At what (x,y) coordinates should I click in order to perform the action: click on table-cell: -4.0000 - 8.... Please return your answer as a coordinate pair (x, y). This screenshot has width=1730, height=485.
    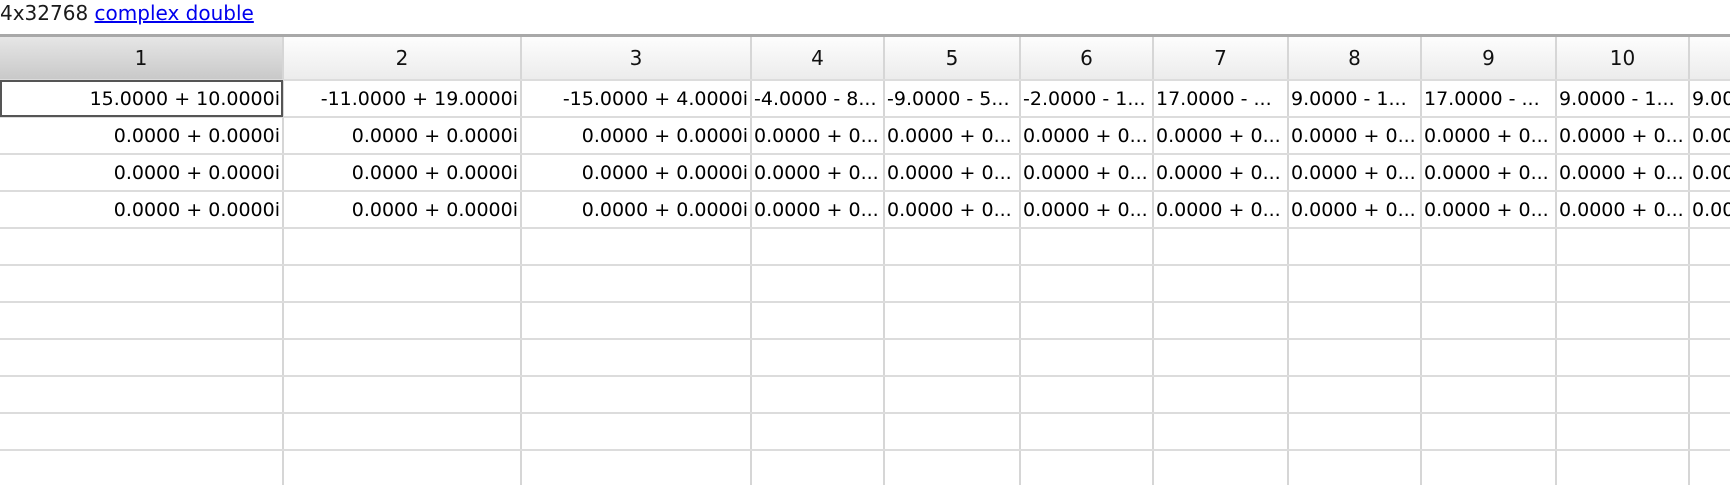
    Looking at the image, I should click on (818, 99).